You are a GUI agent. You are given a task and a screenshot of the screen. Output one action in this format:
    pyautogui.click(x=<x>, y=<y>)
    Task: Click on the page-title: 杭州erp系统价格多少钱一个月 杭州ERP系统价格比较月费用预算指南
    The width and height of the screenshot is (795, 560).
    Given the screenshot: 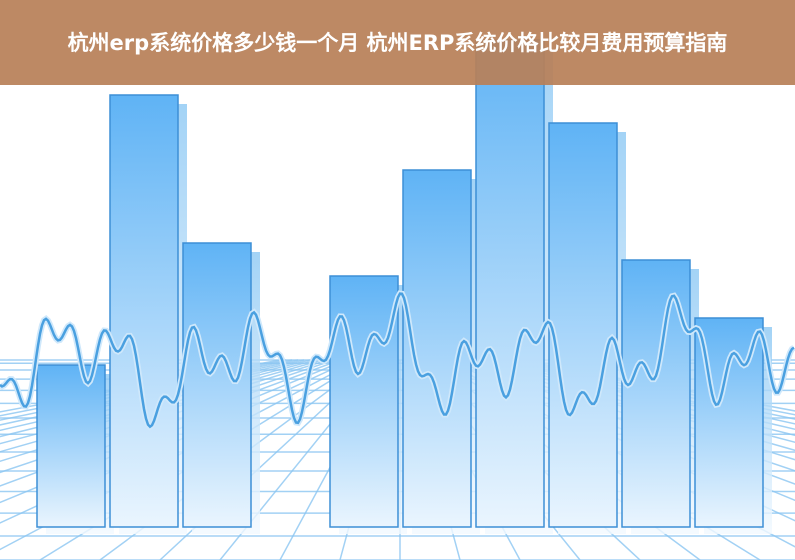 What is the action you would take?
    pyautogui.click(x=397, y=42)
    